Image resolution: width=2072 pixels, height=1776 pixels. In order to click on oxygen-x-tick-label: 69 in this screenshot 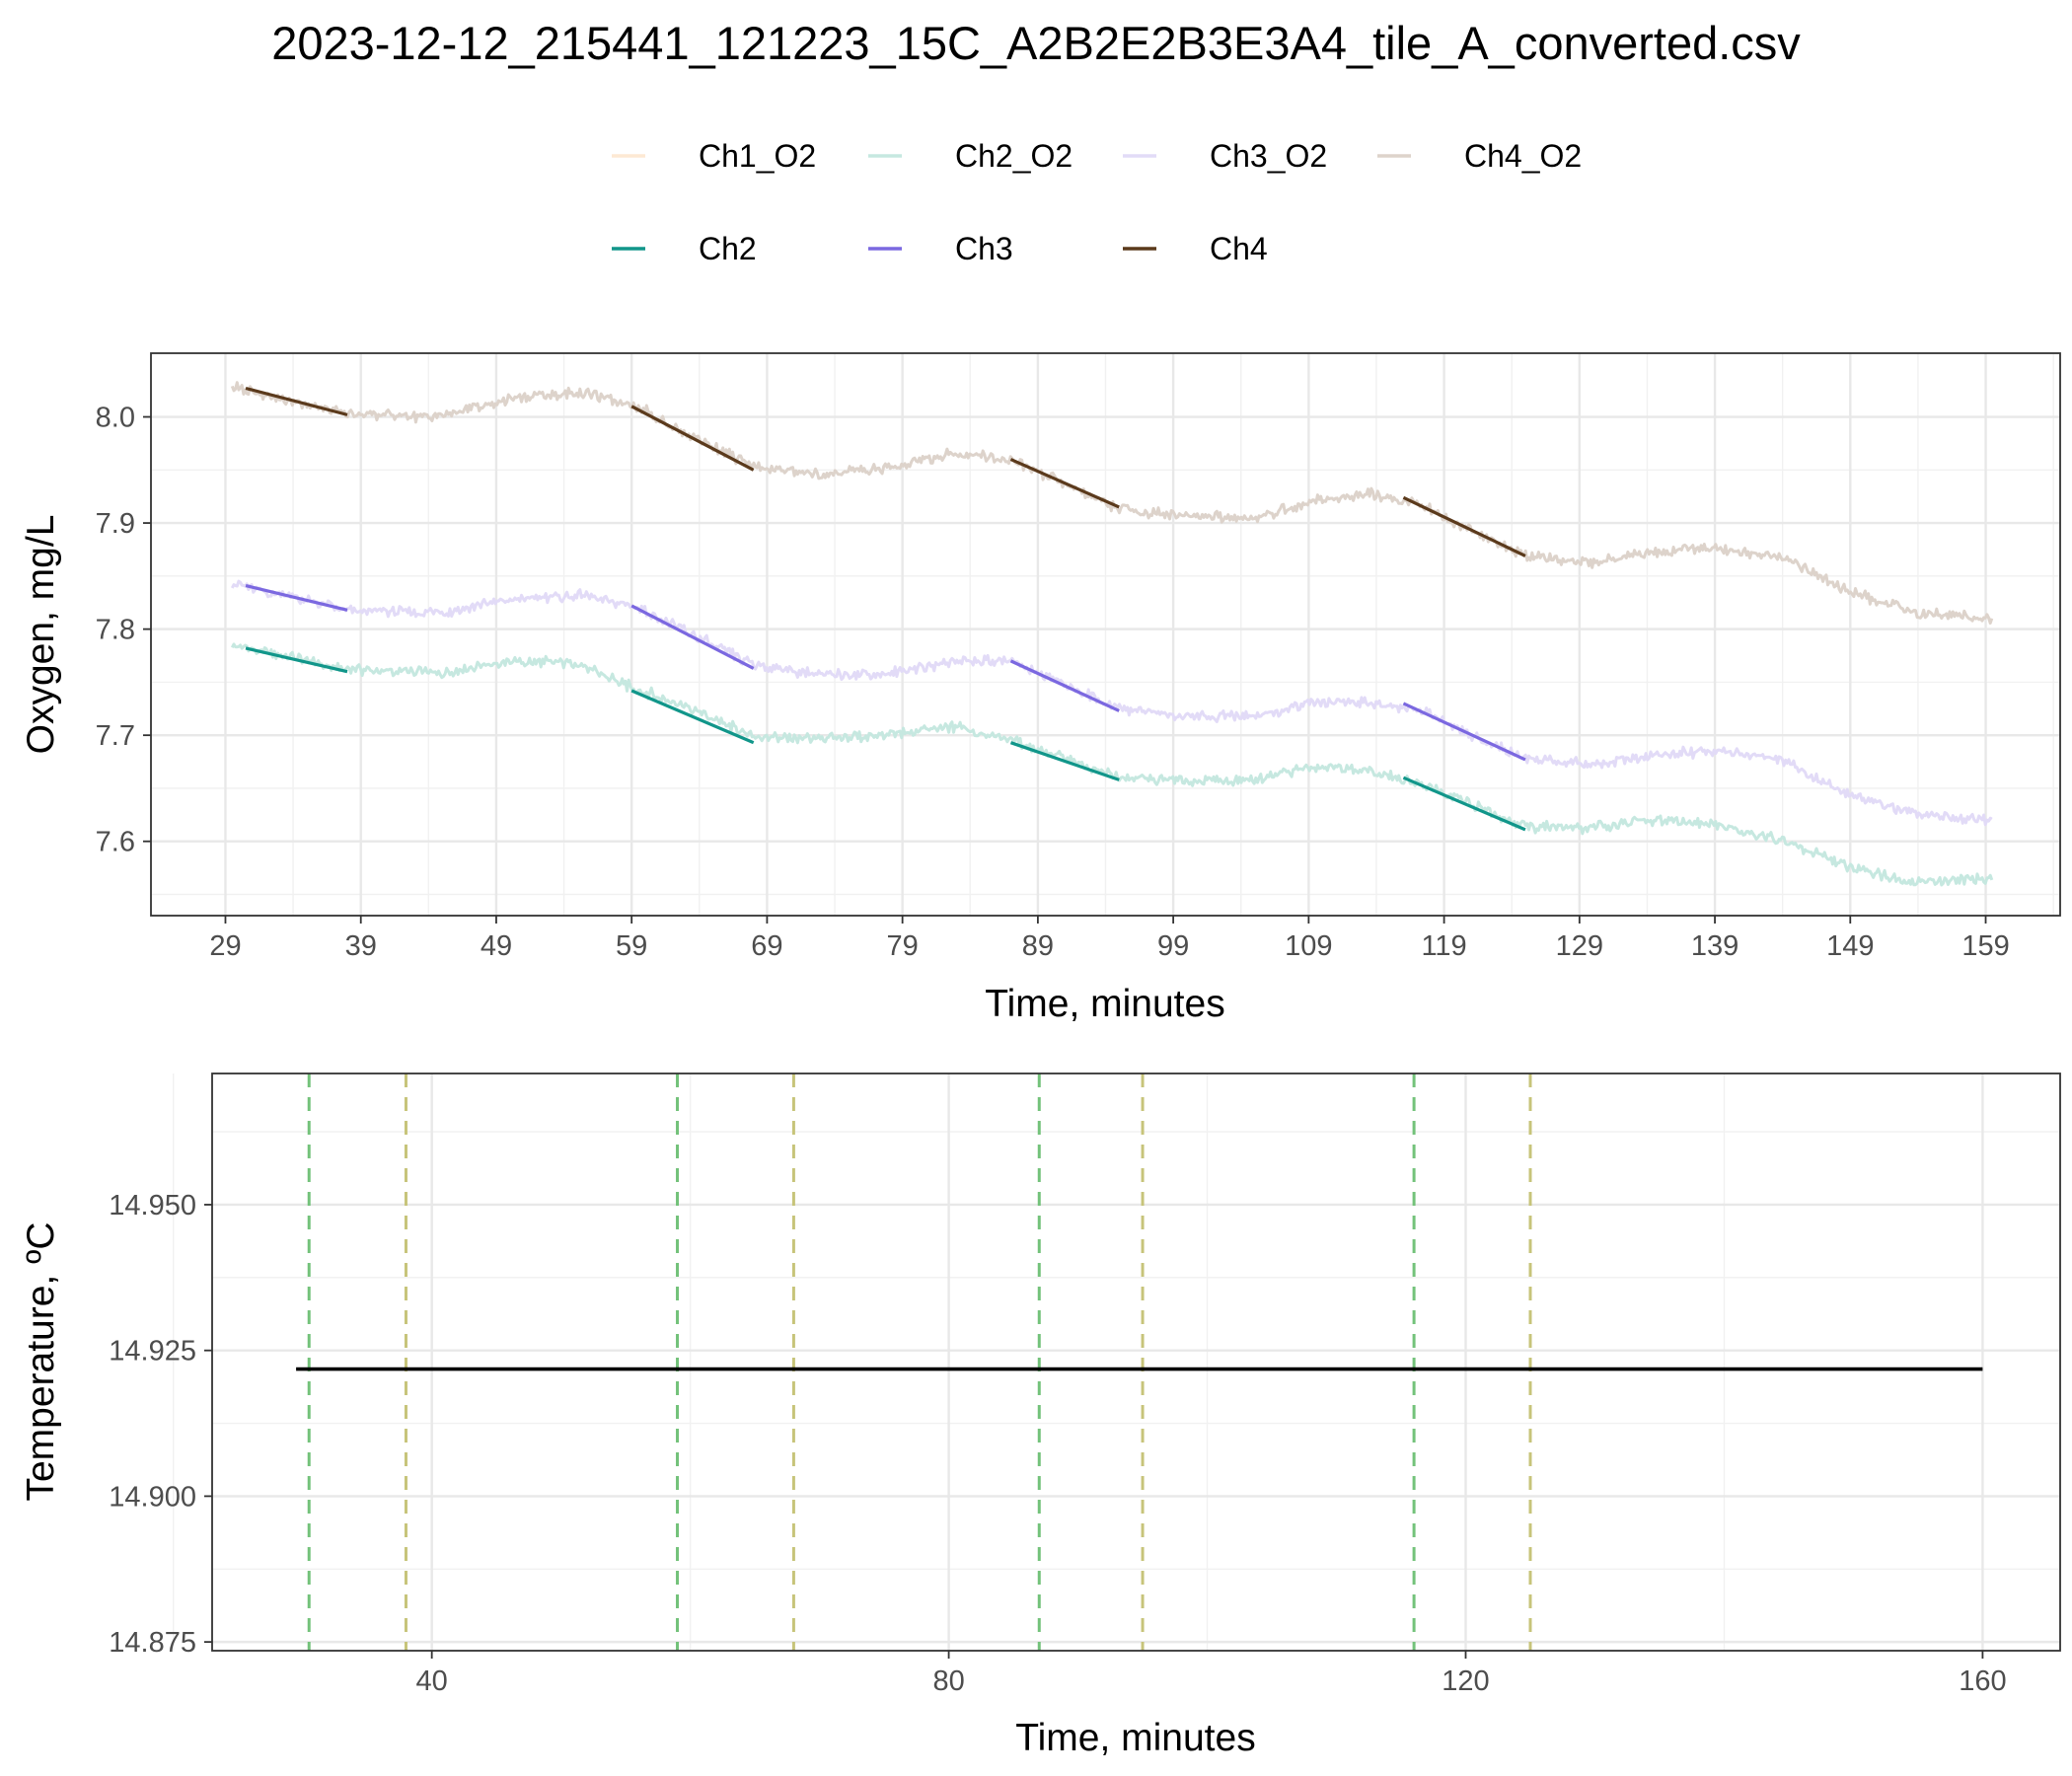, I will do `click(766, 946)`.